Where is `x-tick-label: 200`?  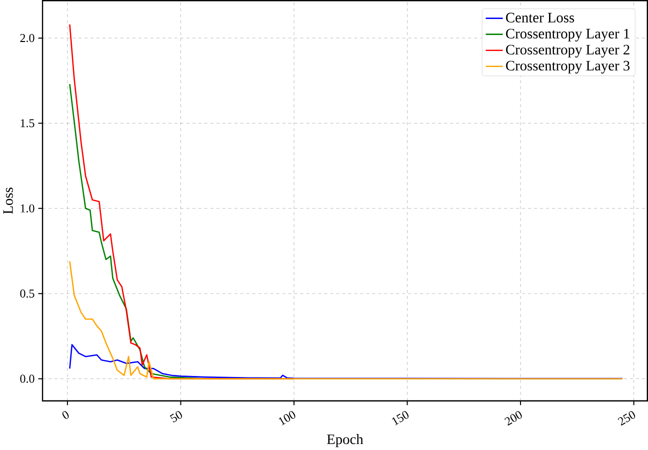
x-tick-label: 200 is located at coordinates (513, 418).